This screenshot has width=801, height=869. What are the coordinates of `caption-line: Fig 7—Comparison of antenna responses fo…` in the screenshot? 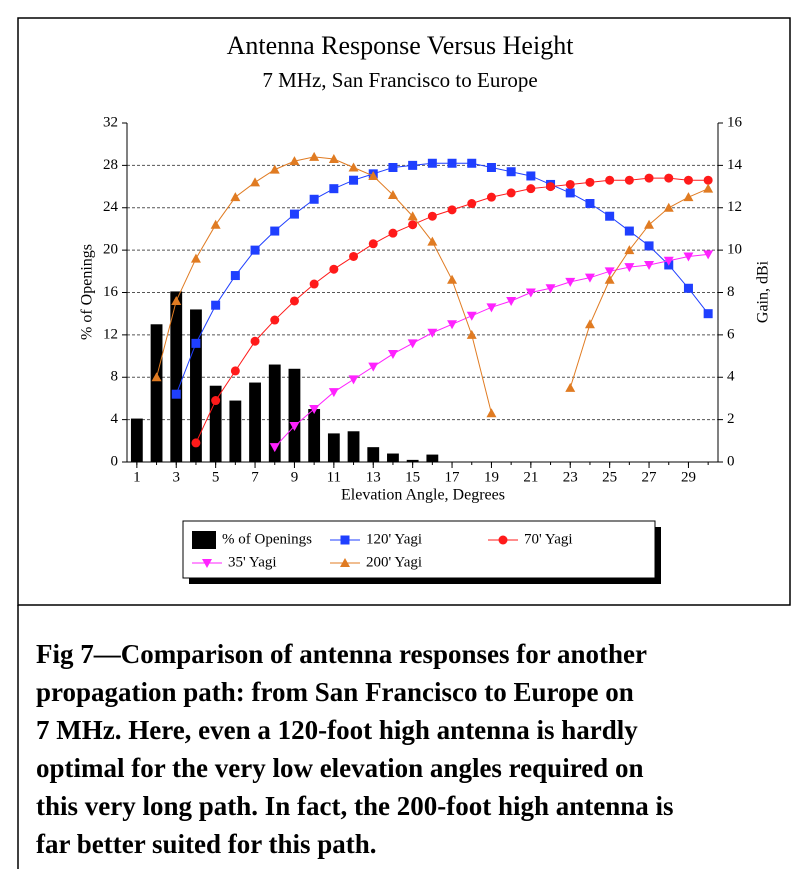 It's located at (341, 654).